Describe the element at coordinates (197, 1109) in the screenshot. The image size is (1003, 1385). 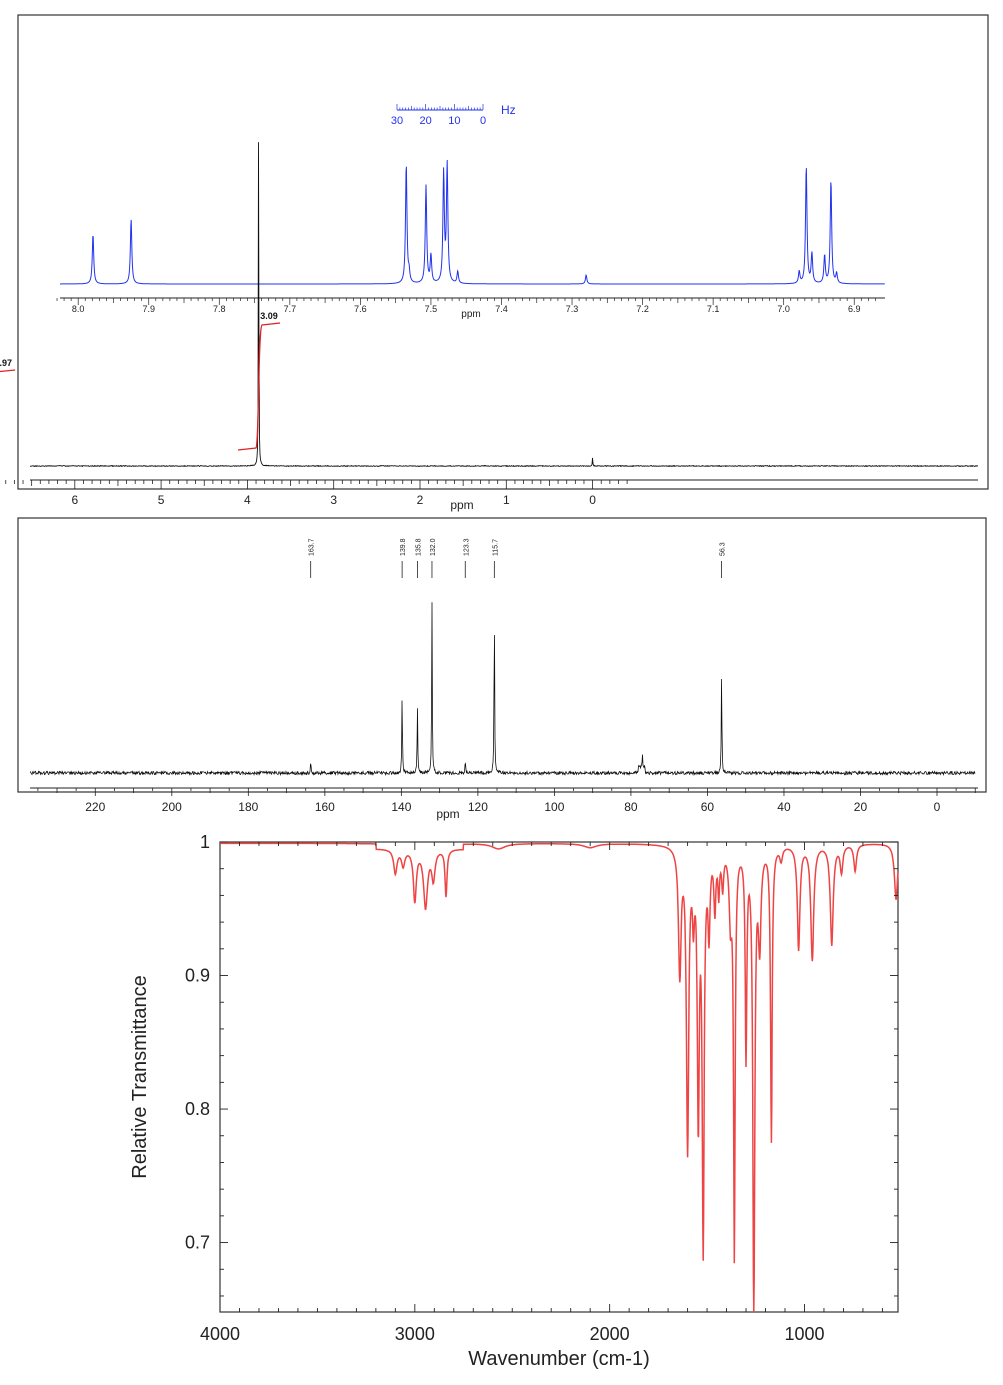
I see `ir-y-tick-label: 0.8` at that location.